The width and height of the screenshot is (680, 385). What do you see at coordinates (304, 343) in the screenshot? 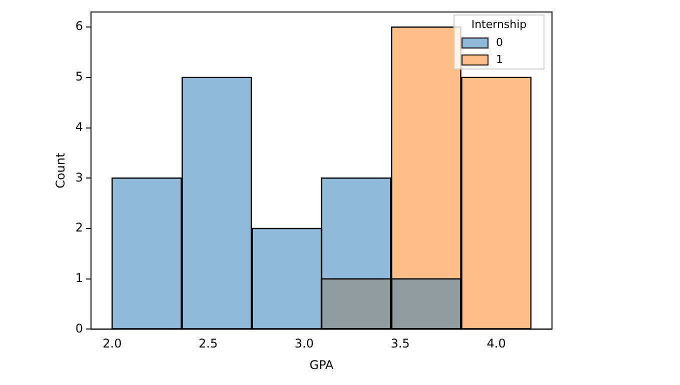
I see `x-tick-label: 3.0` at bounding box center [304, 343].